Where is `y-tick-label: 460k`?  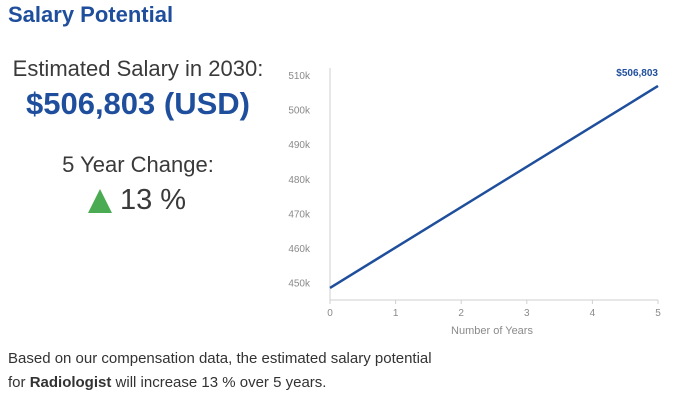
y-tick-label: 460k is located at coordinates (299, 249).